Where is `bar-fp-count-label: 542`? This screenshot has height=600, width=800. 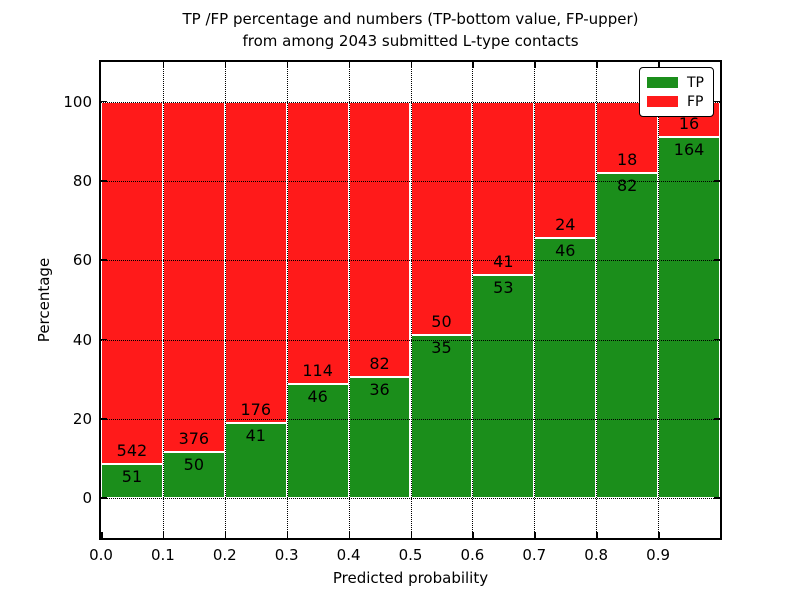
bar-fp-count-label: 542 is located at coordinates (132, 451).